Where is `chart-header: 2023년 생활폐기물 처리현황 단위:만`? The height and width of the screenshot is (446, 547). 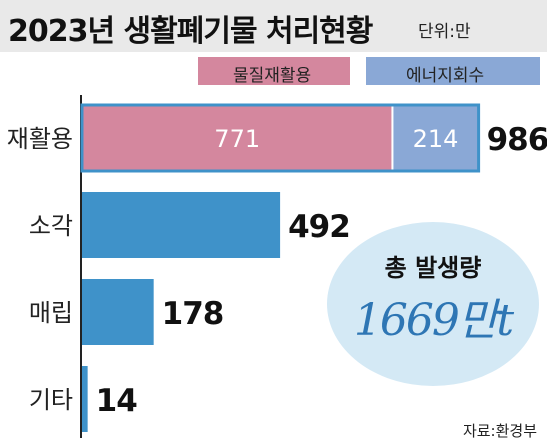 chart-header: 2023년 생활폐기물 처리현황 단위:만 is located at coordinates (273, 26).